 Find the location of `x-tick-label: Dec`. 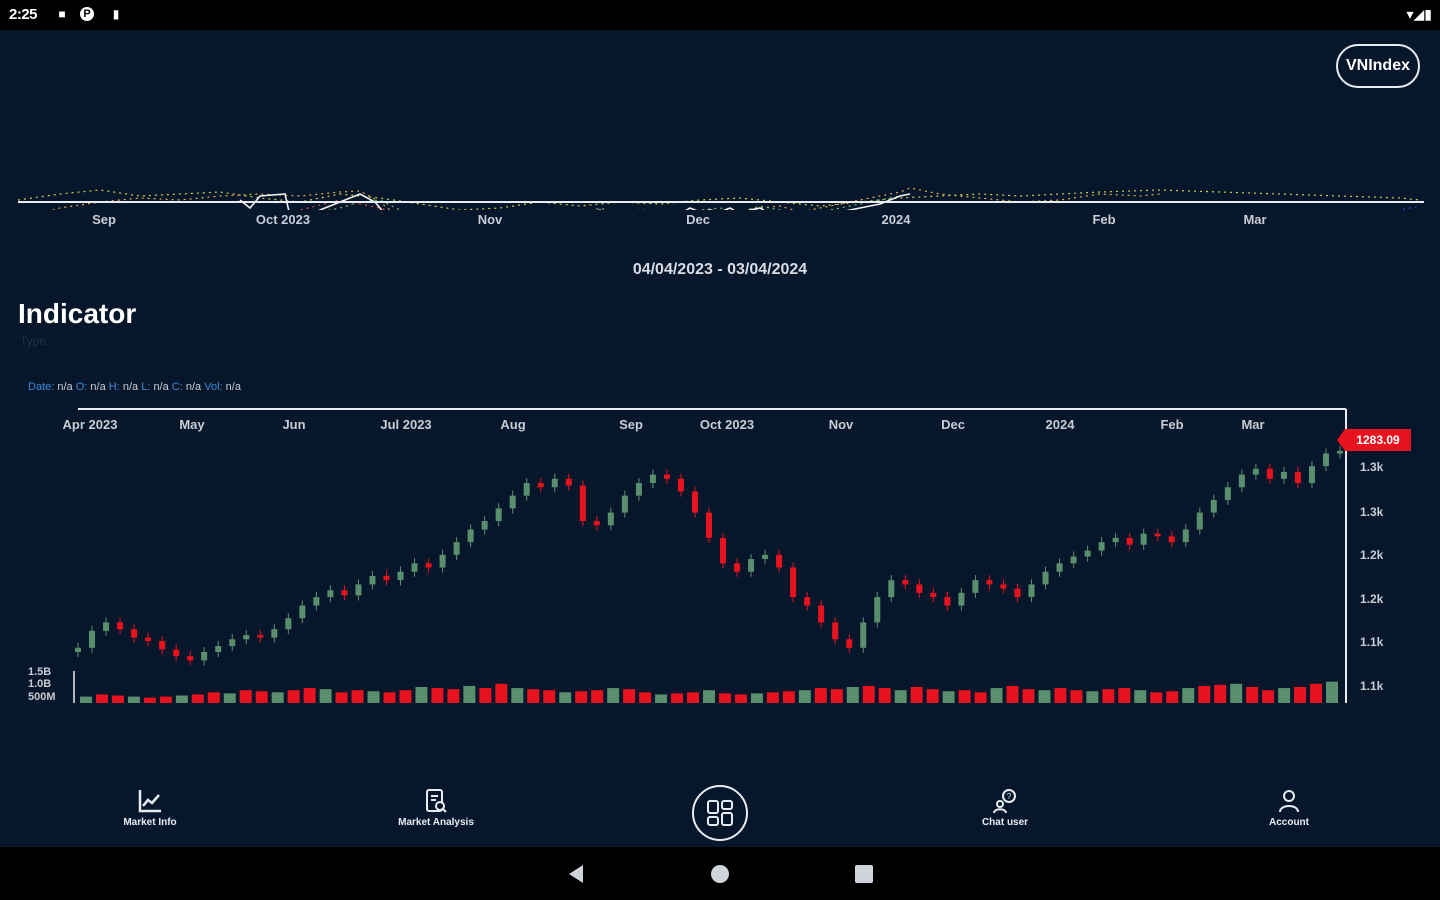

x-tick-label: Dec is located at coordinates (953, 424).